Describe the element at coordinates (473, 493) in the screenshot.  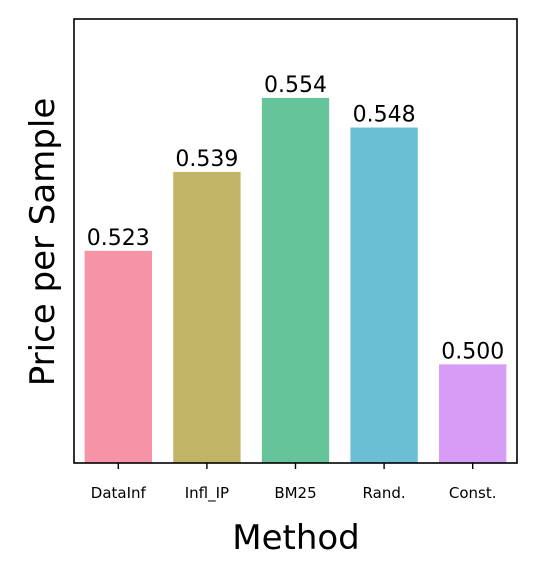
I see `x-tick-label-const: Const.` at that location.